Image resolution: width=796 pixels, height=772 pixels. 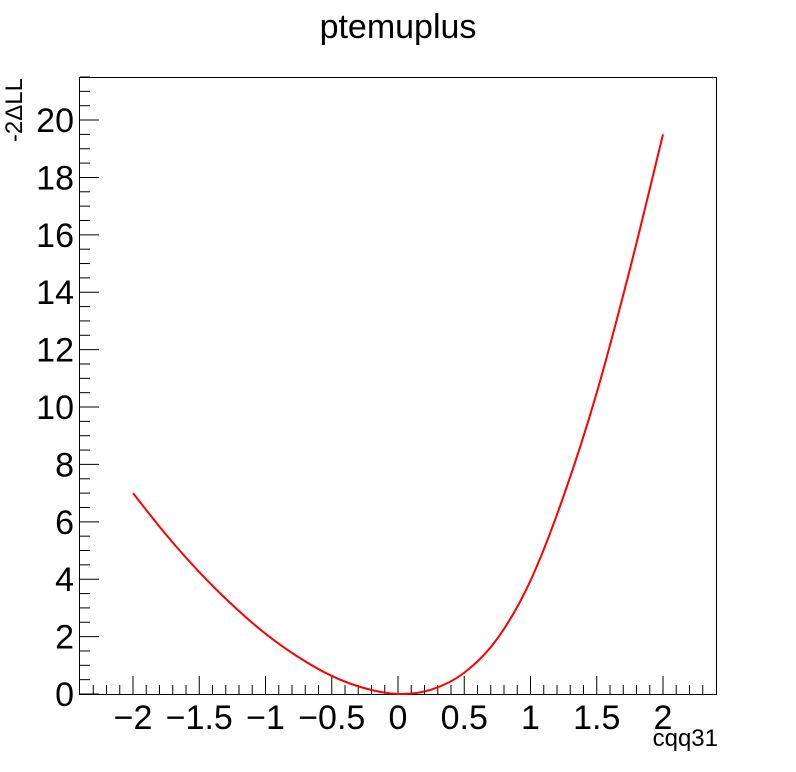 What do you see at coordinates (55, 236) in the screenshot?
I see `y-tick-label: 16` at bounding box center [55, 236].